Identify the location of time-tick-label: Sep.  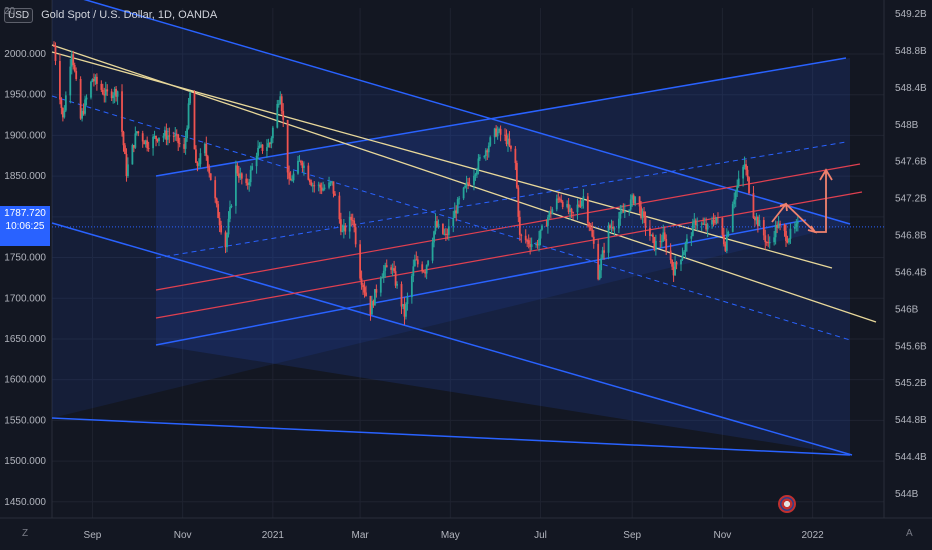
(93, 535).